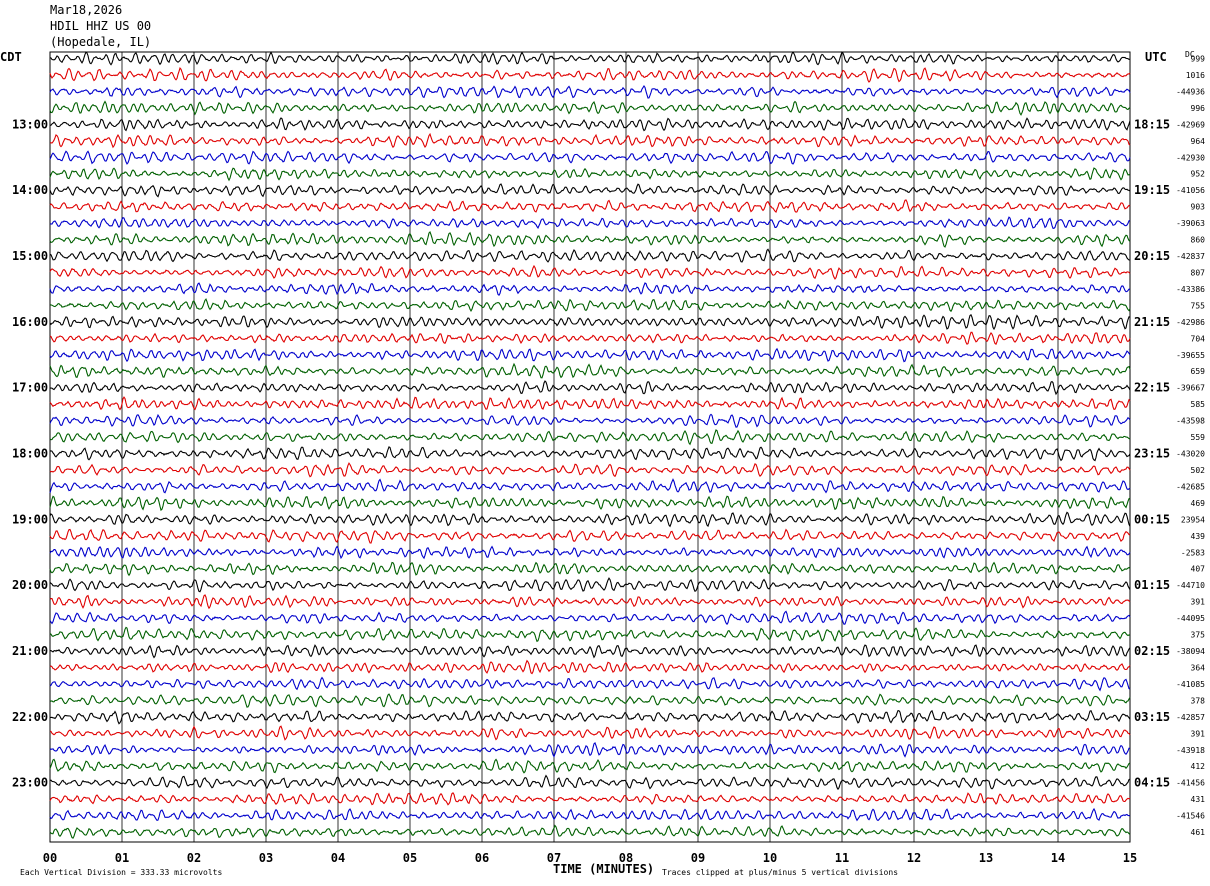 This screenshot has width=1210, height=886. I want to click on x-tick-label: 15, so click(1130, 858).